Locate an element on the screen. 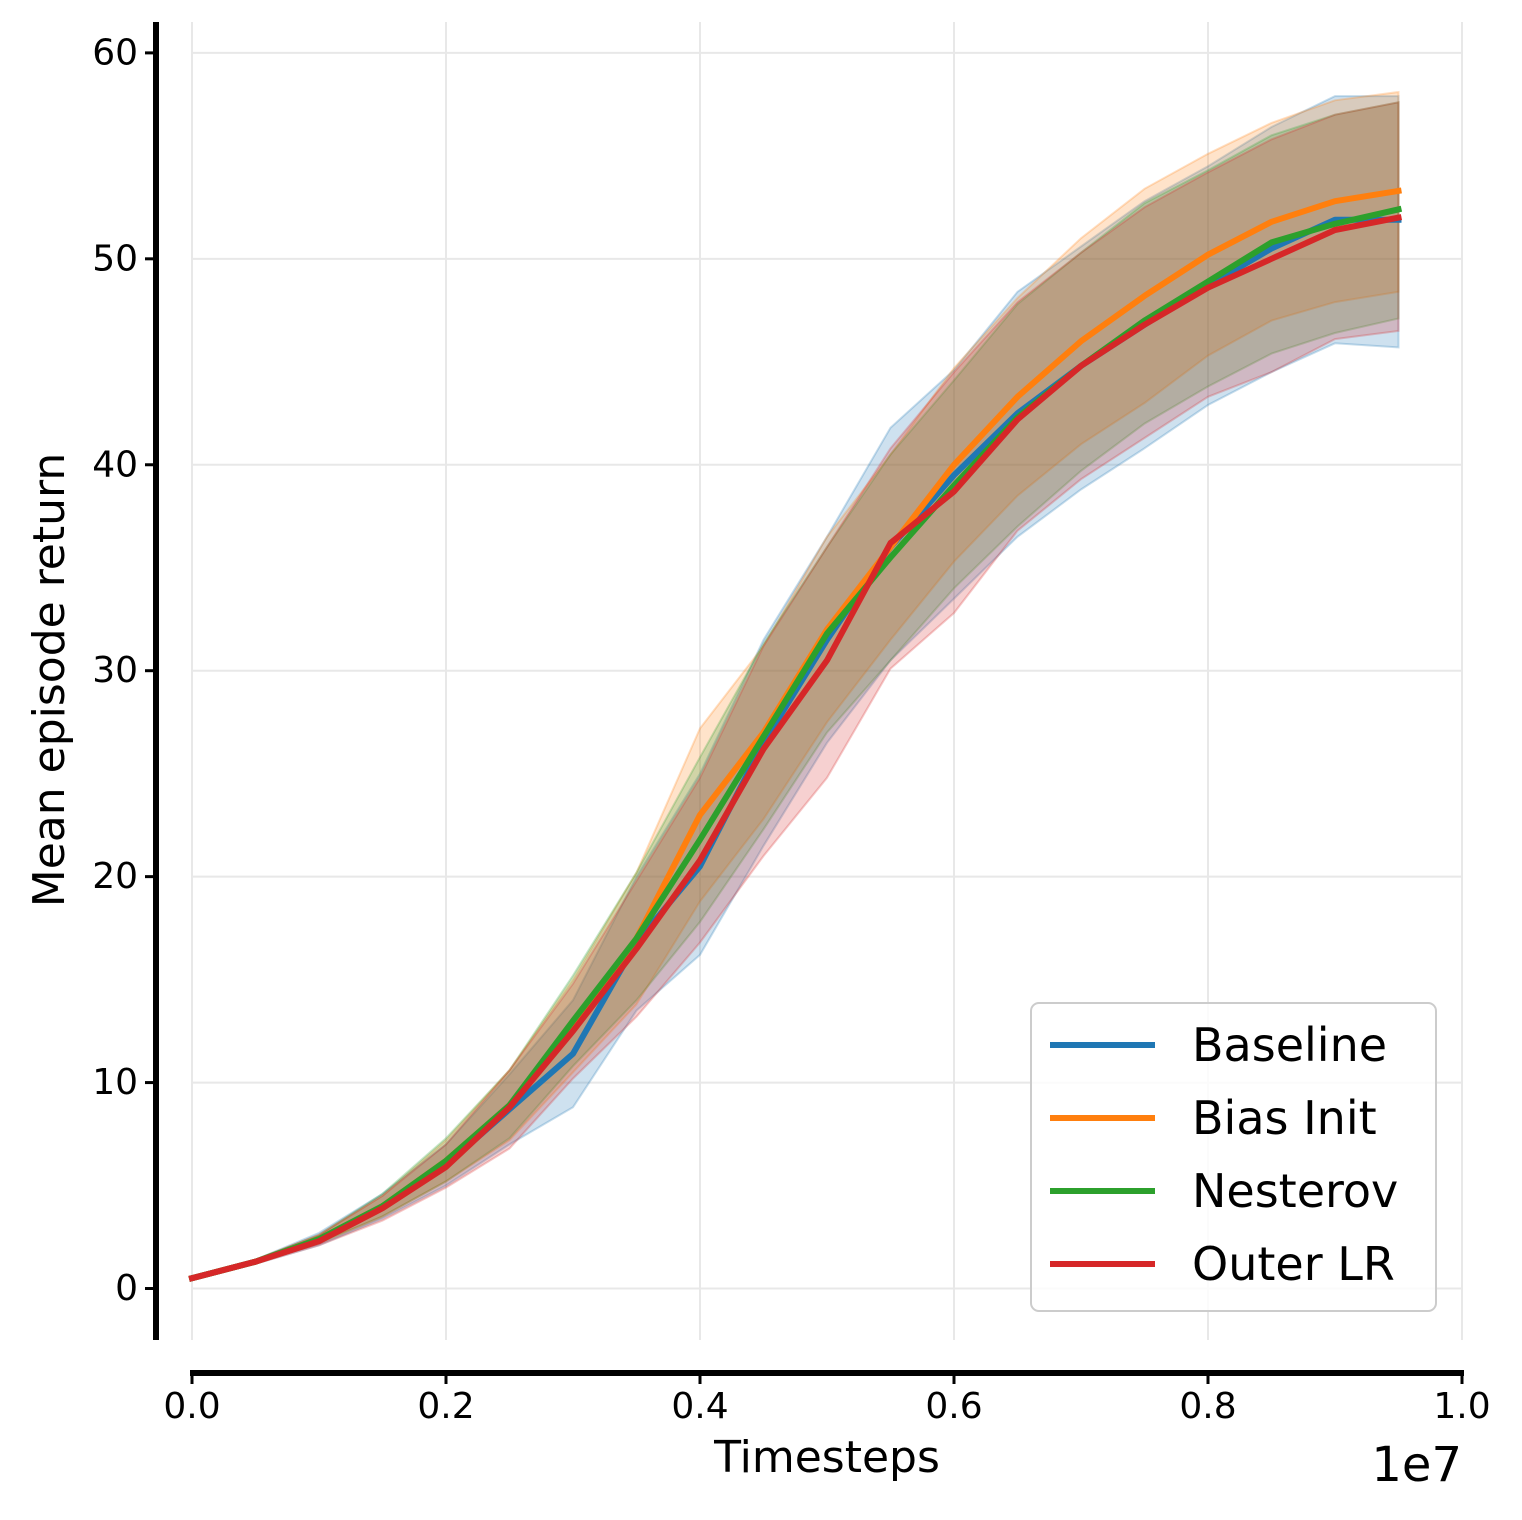 The width and height of the screenshot is (1522, 1520). x-axis-label: Timesteps is located at coordinates (826, 1457).